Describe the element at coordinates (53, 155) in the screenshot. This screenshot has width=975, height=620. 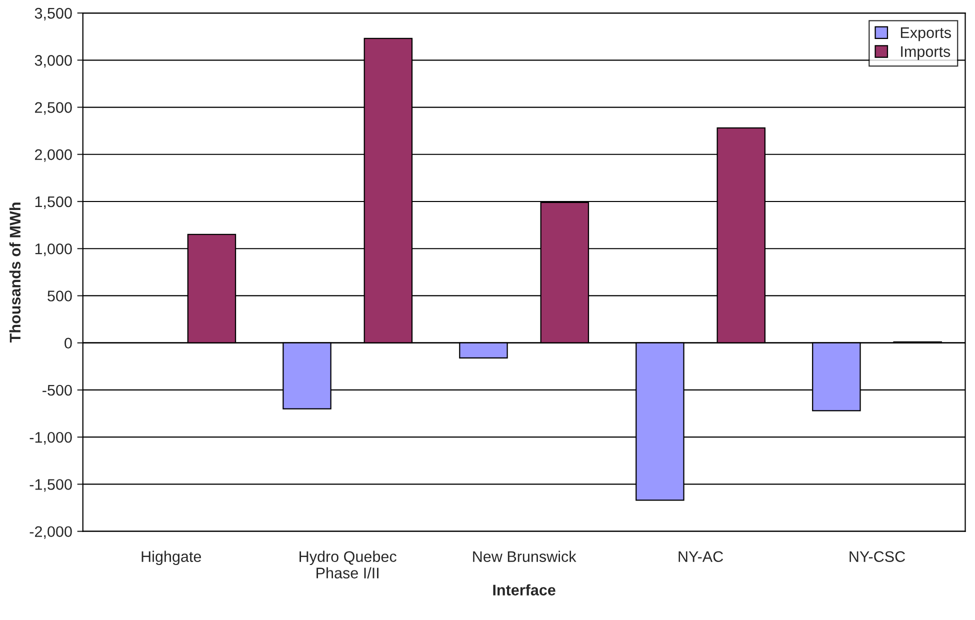
I see `y-tick-label: 2,000` at that location.